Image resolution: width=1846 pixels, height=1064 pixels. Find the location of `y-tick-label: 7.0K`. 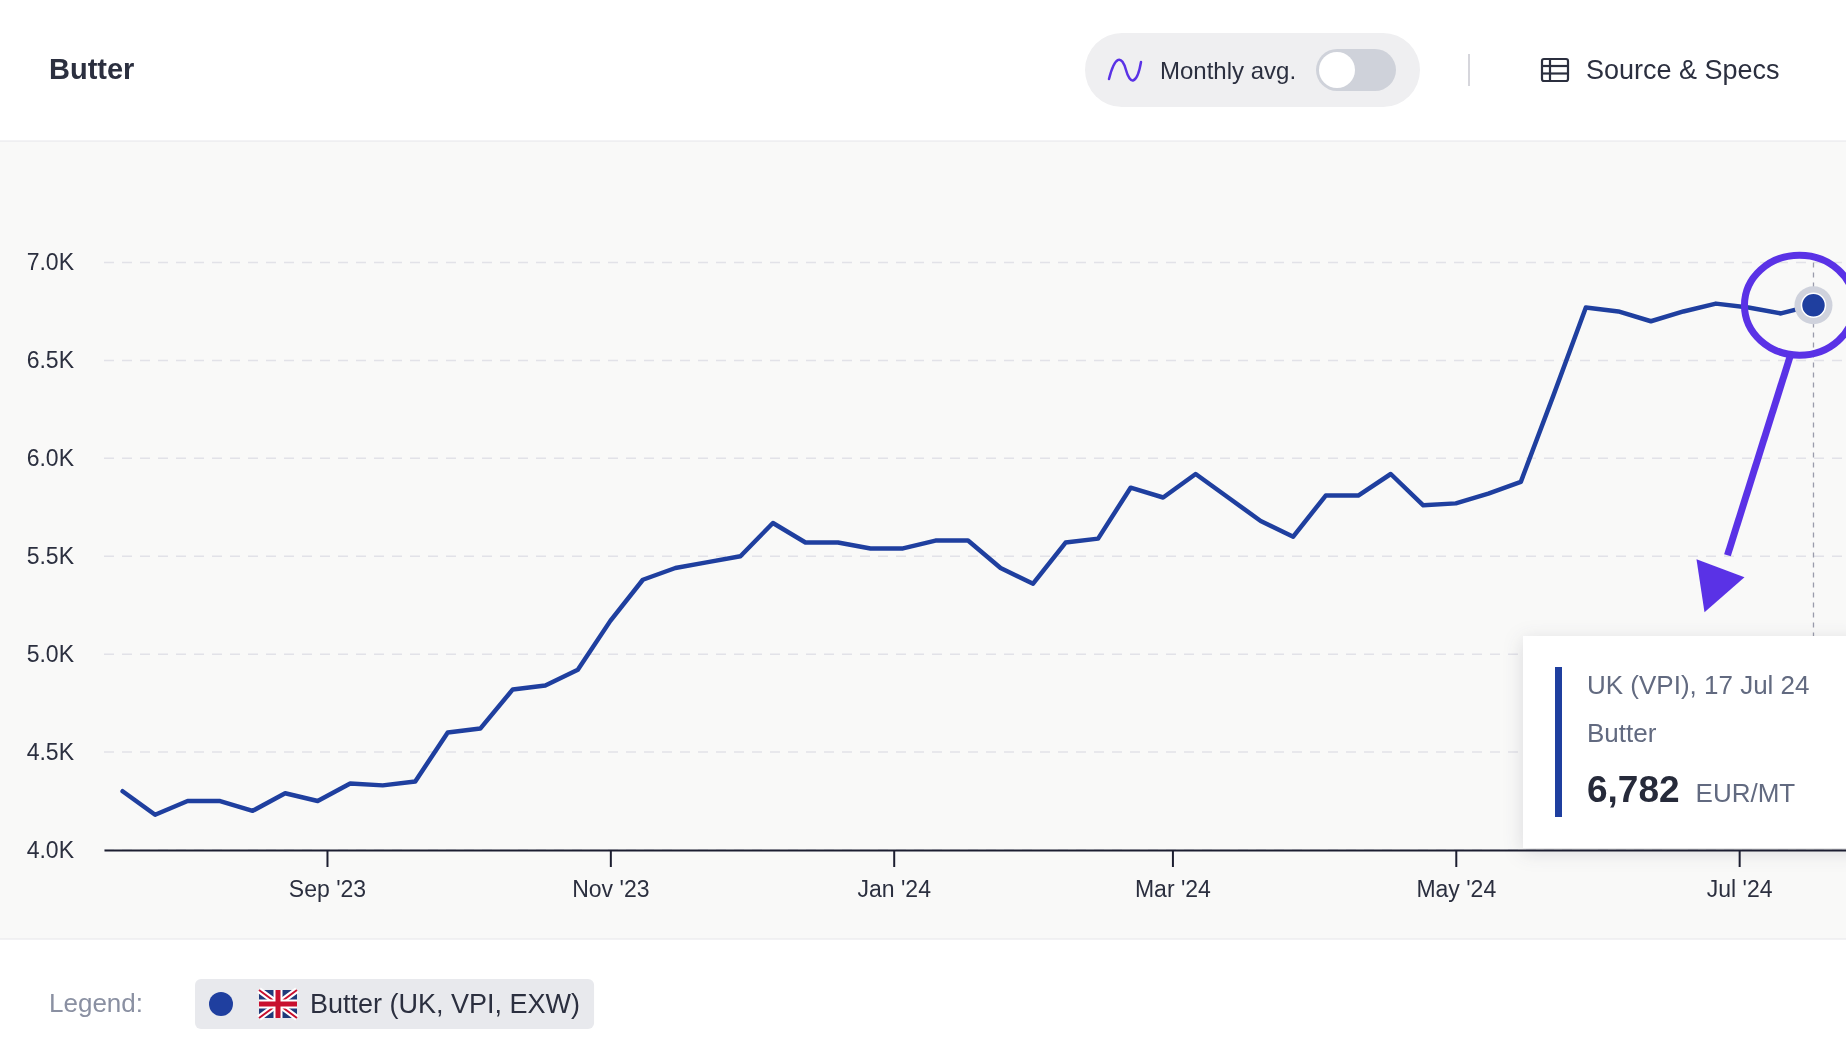

y-tick-label: 7.0K is located at coordinates (50, 262).